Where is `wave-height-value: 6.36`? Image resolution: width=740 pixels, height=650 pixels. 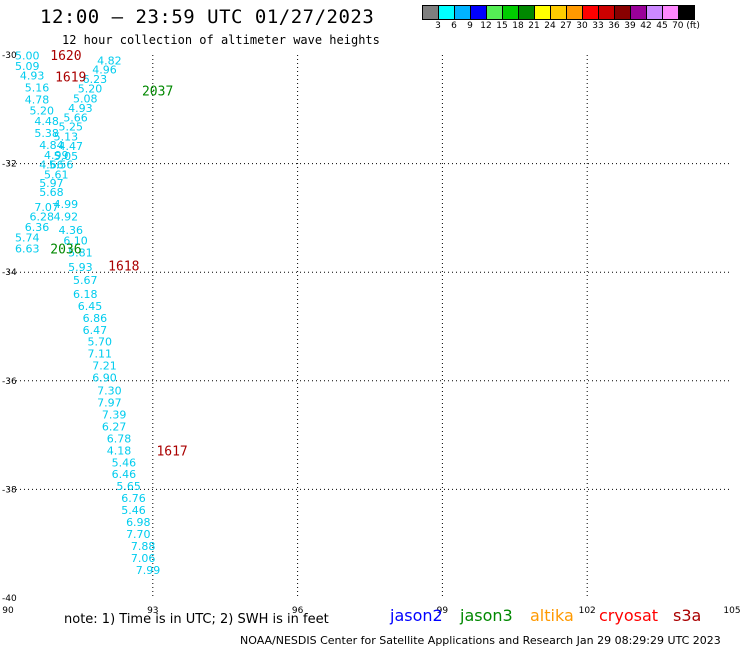 wave-height-value: 6.36 is located at coordinates (37, 227).